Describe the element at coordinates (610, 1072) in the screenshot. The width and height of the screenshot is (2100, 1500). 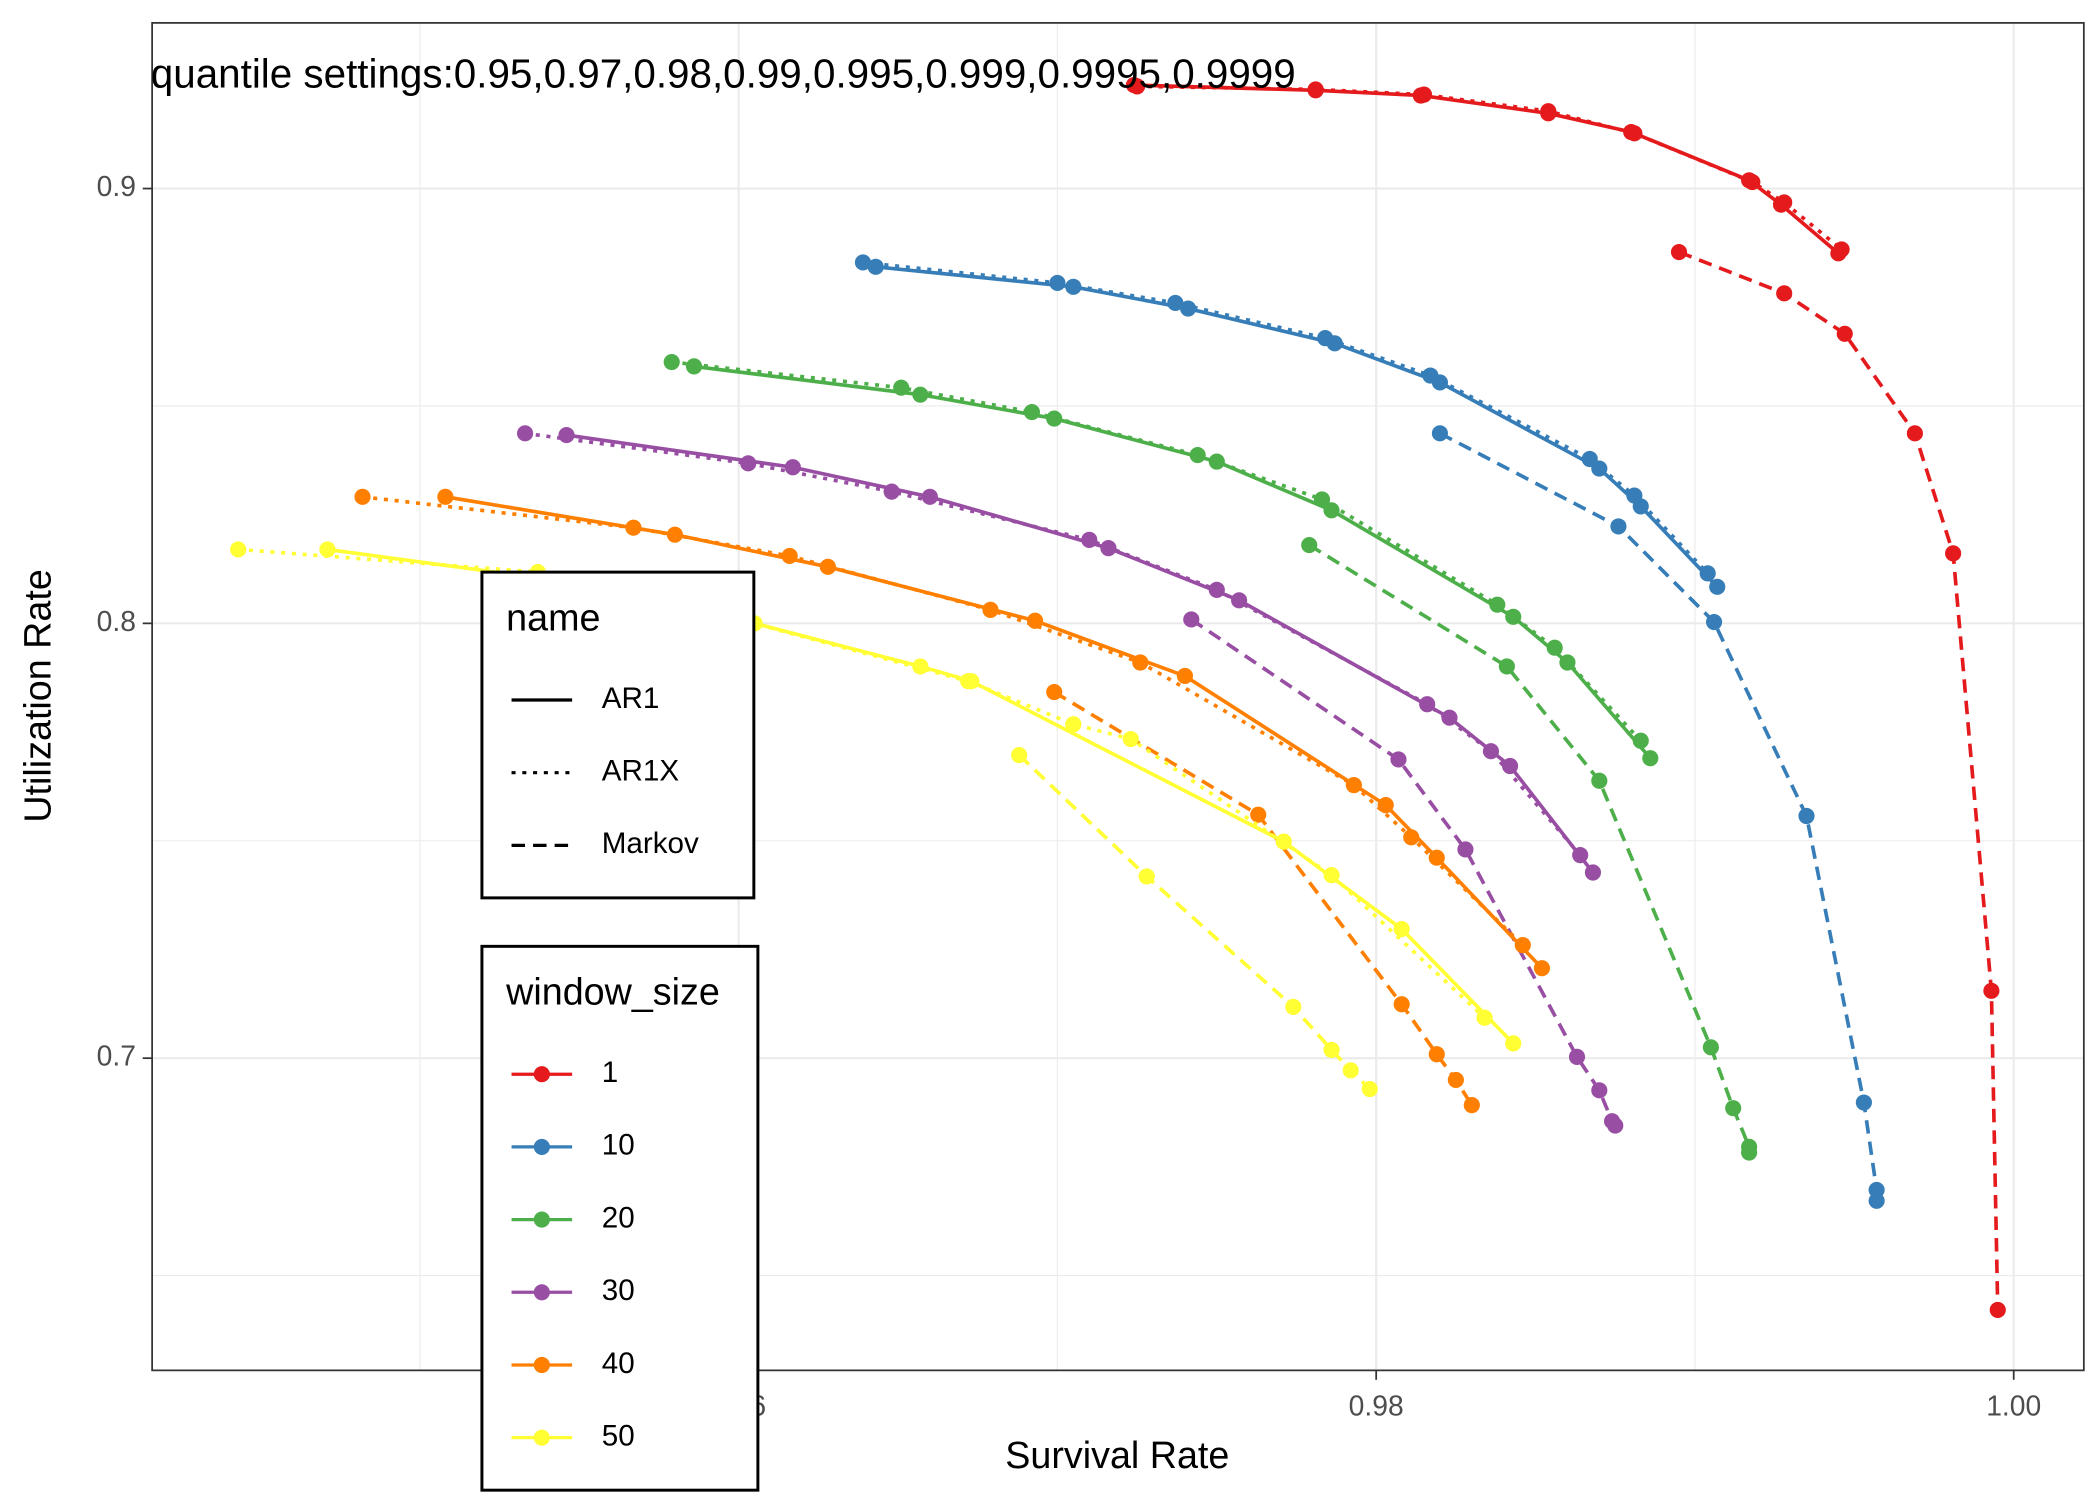
I see `legend-label: 1` at that location.